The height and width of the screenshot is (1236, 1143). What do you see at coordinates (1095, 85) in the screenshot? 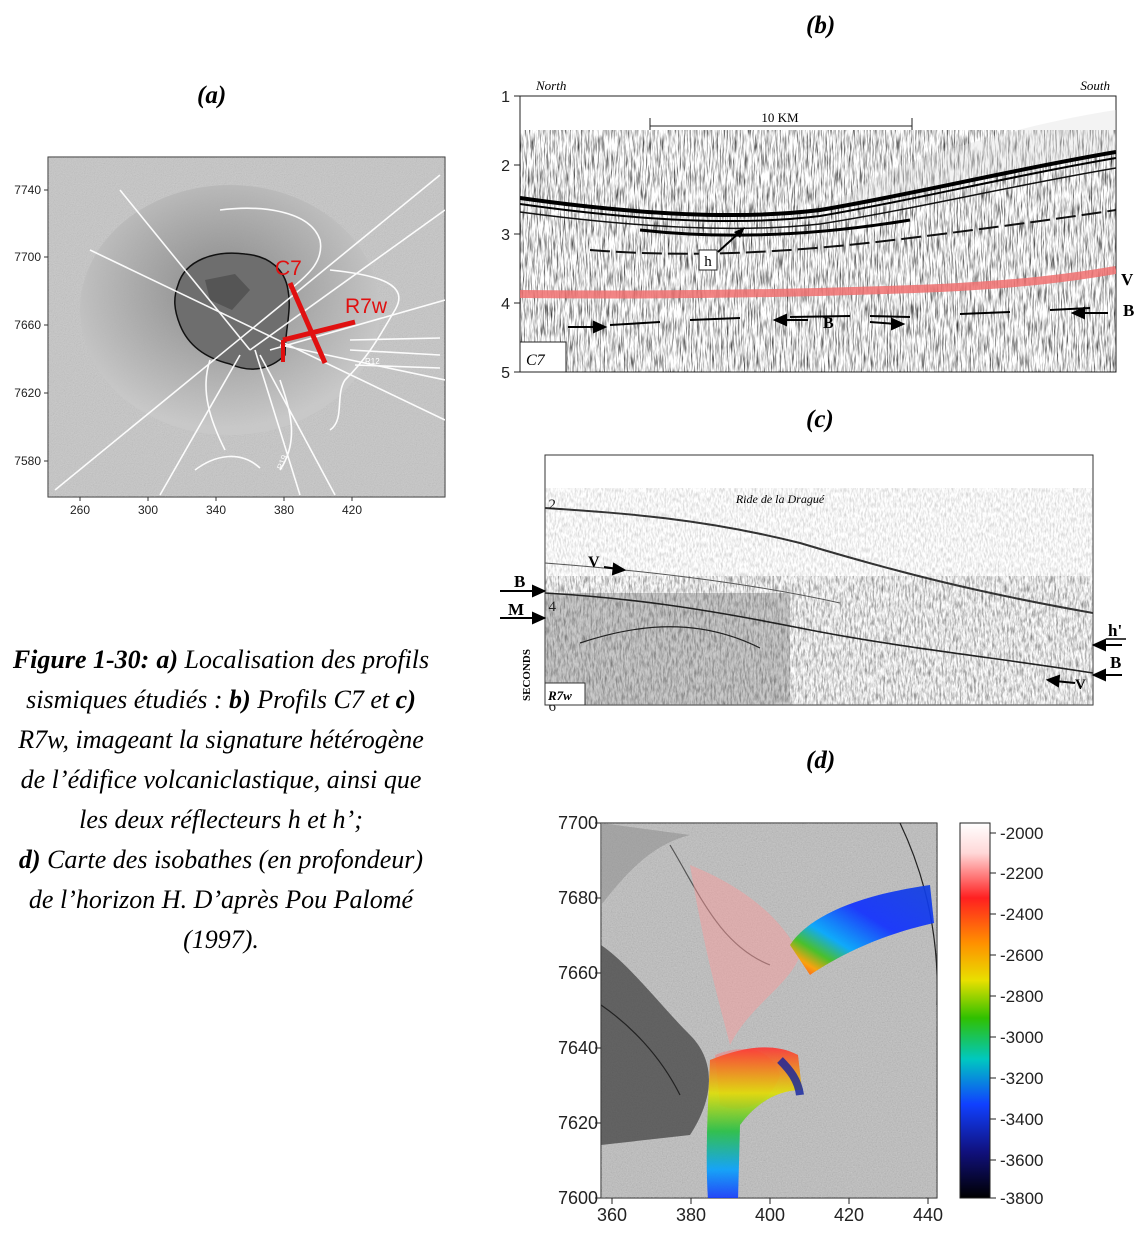
I see `direction-south: South` at bounding box center [1095, 85].